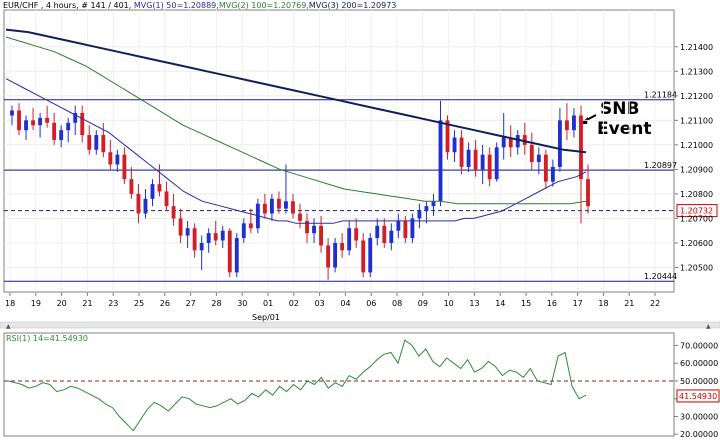 This screenshot has height=444, width=720. What do you see at coordinates (660, 165) in the screenshot?
I see `price-level-label: 1.20897` at bounding box center [660, 165].